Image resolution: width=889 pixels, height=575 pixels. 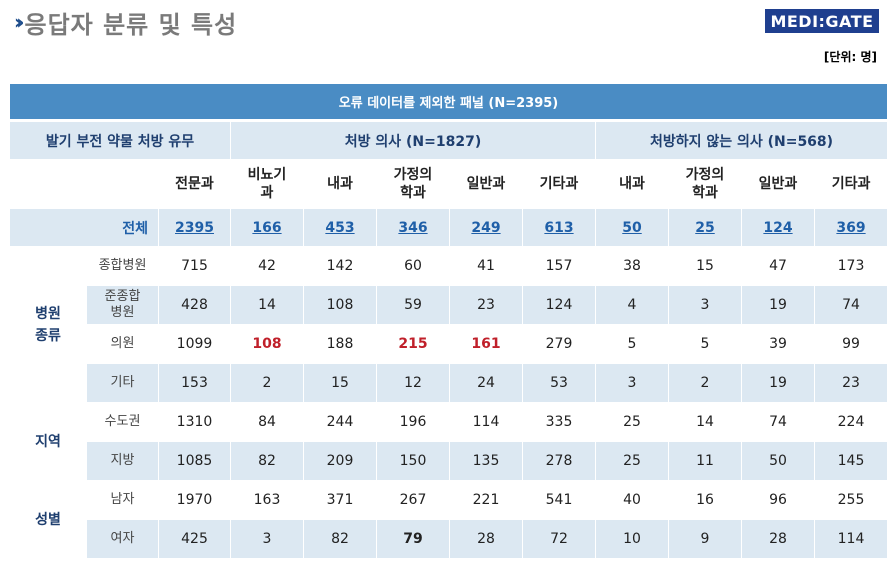 I want to click on total-link: 346, so click(x=413, y=227).